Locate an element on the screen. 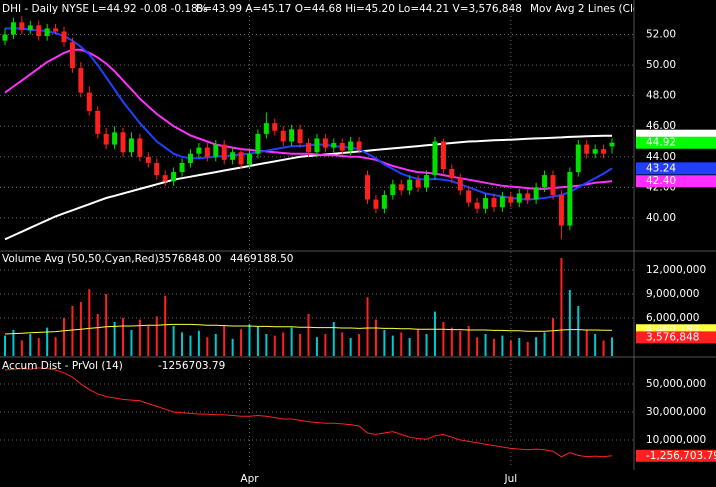 The image size is (716, 487). value-box-label: 42.40 is located at coordinates (661, 181).